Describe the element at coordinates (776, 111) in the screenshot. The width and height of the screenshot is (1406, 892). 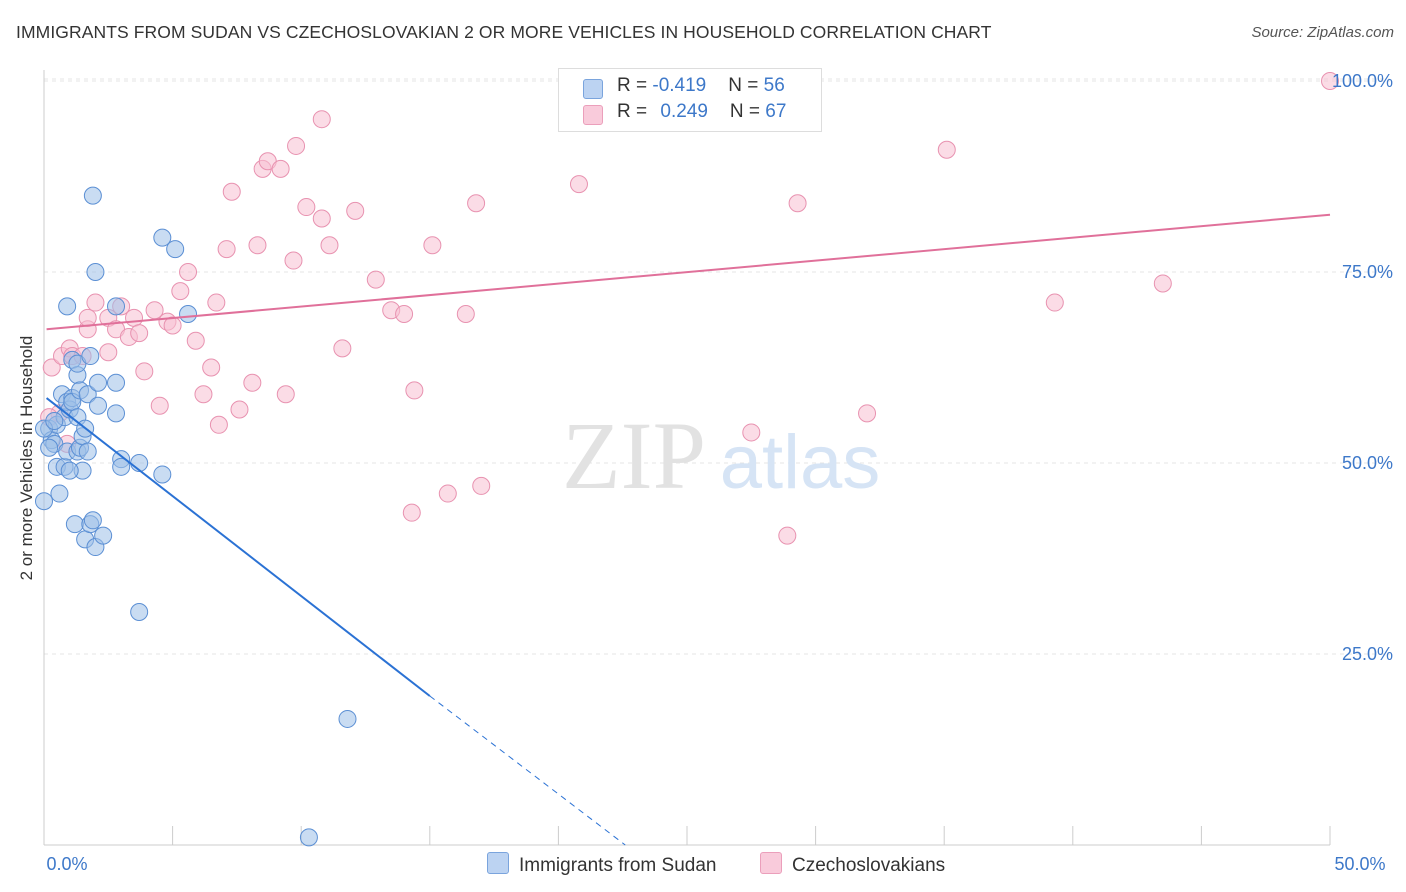
I see `legend-n-value-czech: 67` at that location.